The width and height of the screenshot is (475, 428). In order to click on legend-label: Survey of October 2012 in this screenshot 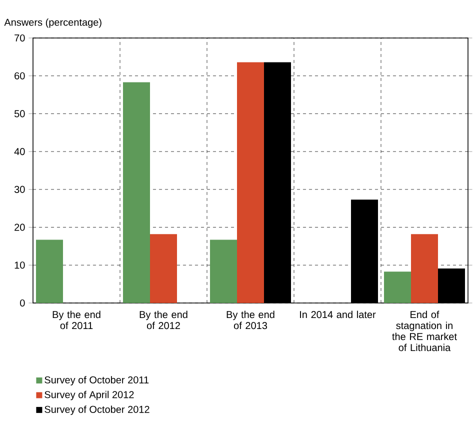, I will do `click(97, 410)`.